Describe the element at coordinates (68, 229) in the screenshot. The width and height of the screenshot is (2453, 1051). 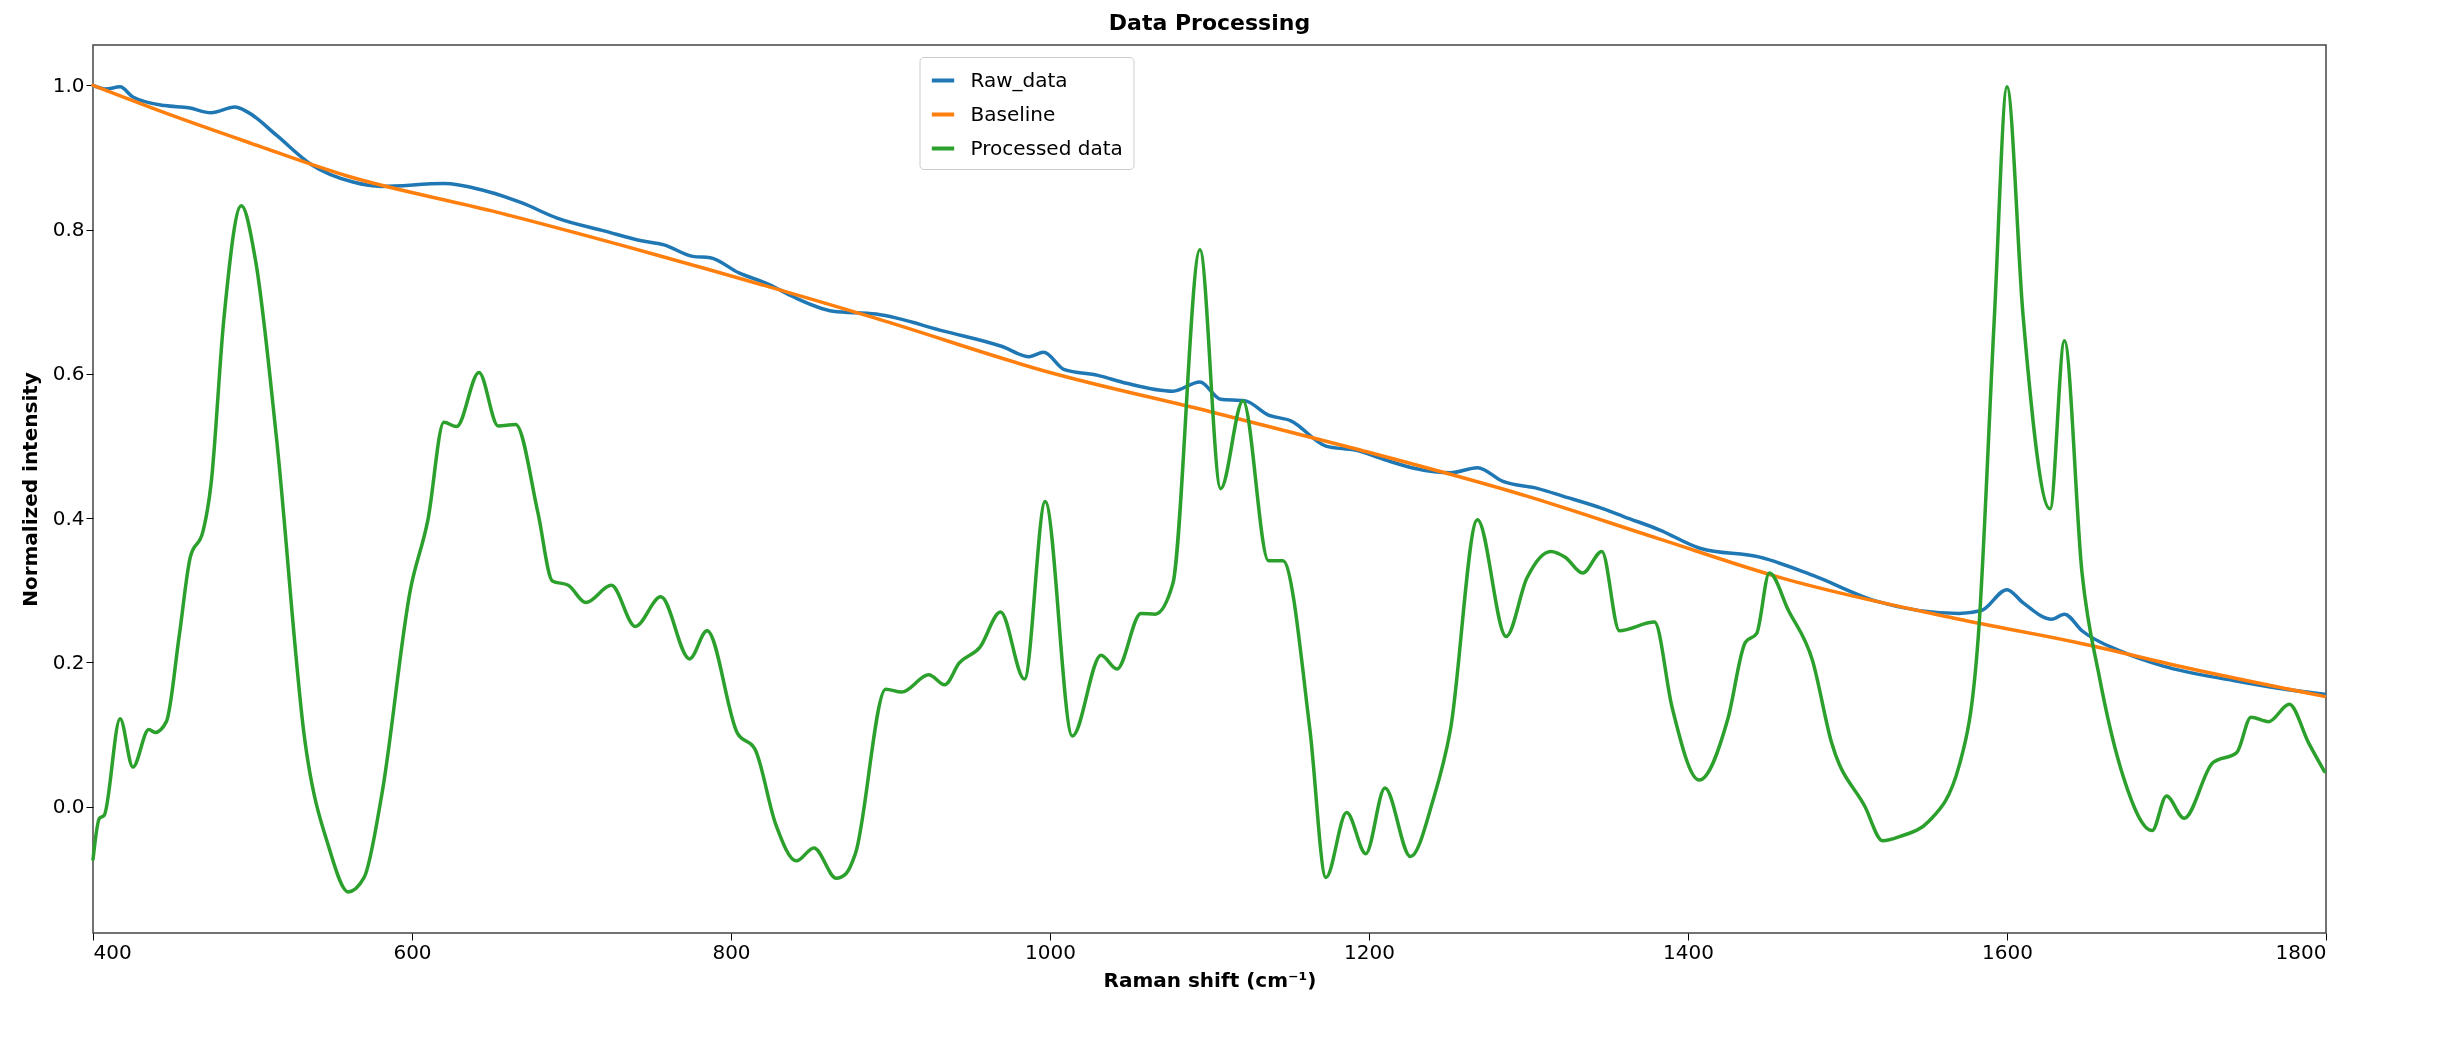
I see `y-tick-label: 0.8` at that location.